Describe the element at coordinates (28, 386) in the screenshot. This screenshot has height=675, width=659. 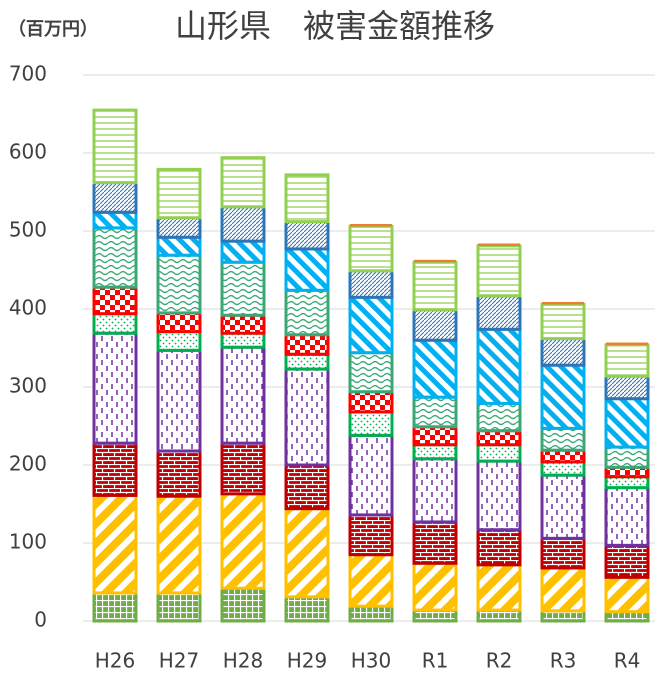
I see `y-tick-label: 300` at that location.